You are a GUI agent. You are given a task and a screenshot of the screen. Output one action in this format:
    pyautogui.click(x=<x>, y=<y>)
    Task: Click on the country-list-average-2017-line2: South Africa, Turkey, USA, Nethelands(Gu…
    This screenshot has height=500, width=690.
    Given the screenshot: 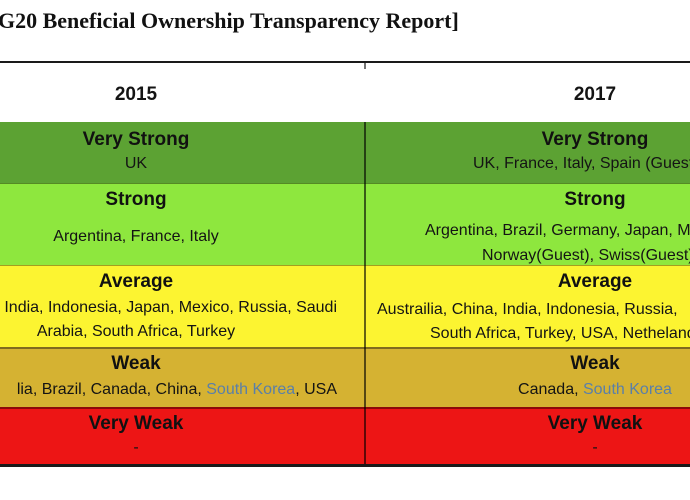 What is the action you would take?
    pyautogui.click(x=560, y=333)
    